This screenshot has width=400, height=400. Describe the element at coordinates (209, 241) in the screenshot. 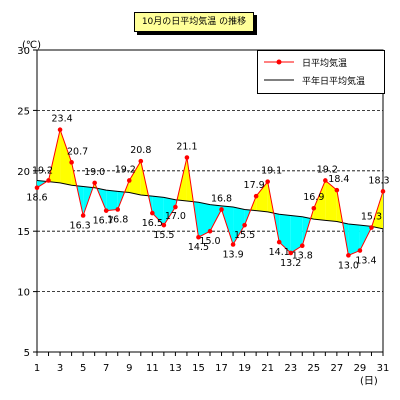

I see `data-label: 15.0` at that location.